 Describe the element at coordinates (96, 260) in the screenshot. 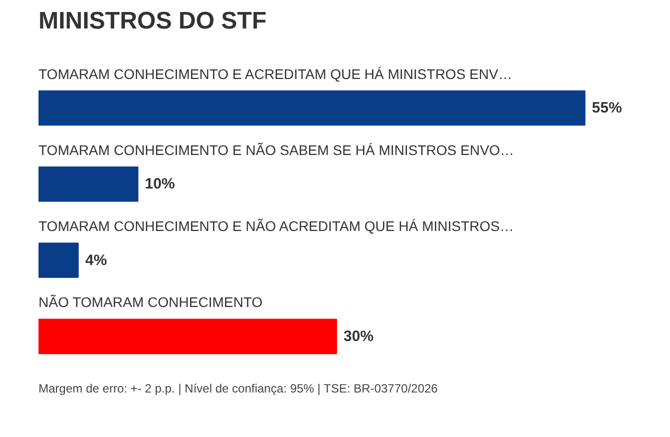

I see `data-label: 4%` at that location.